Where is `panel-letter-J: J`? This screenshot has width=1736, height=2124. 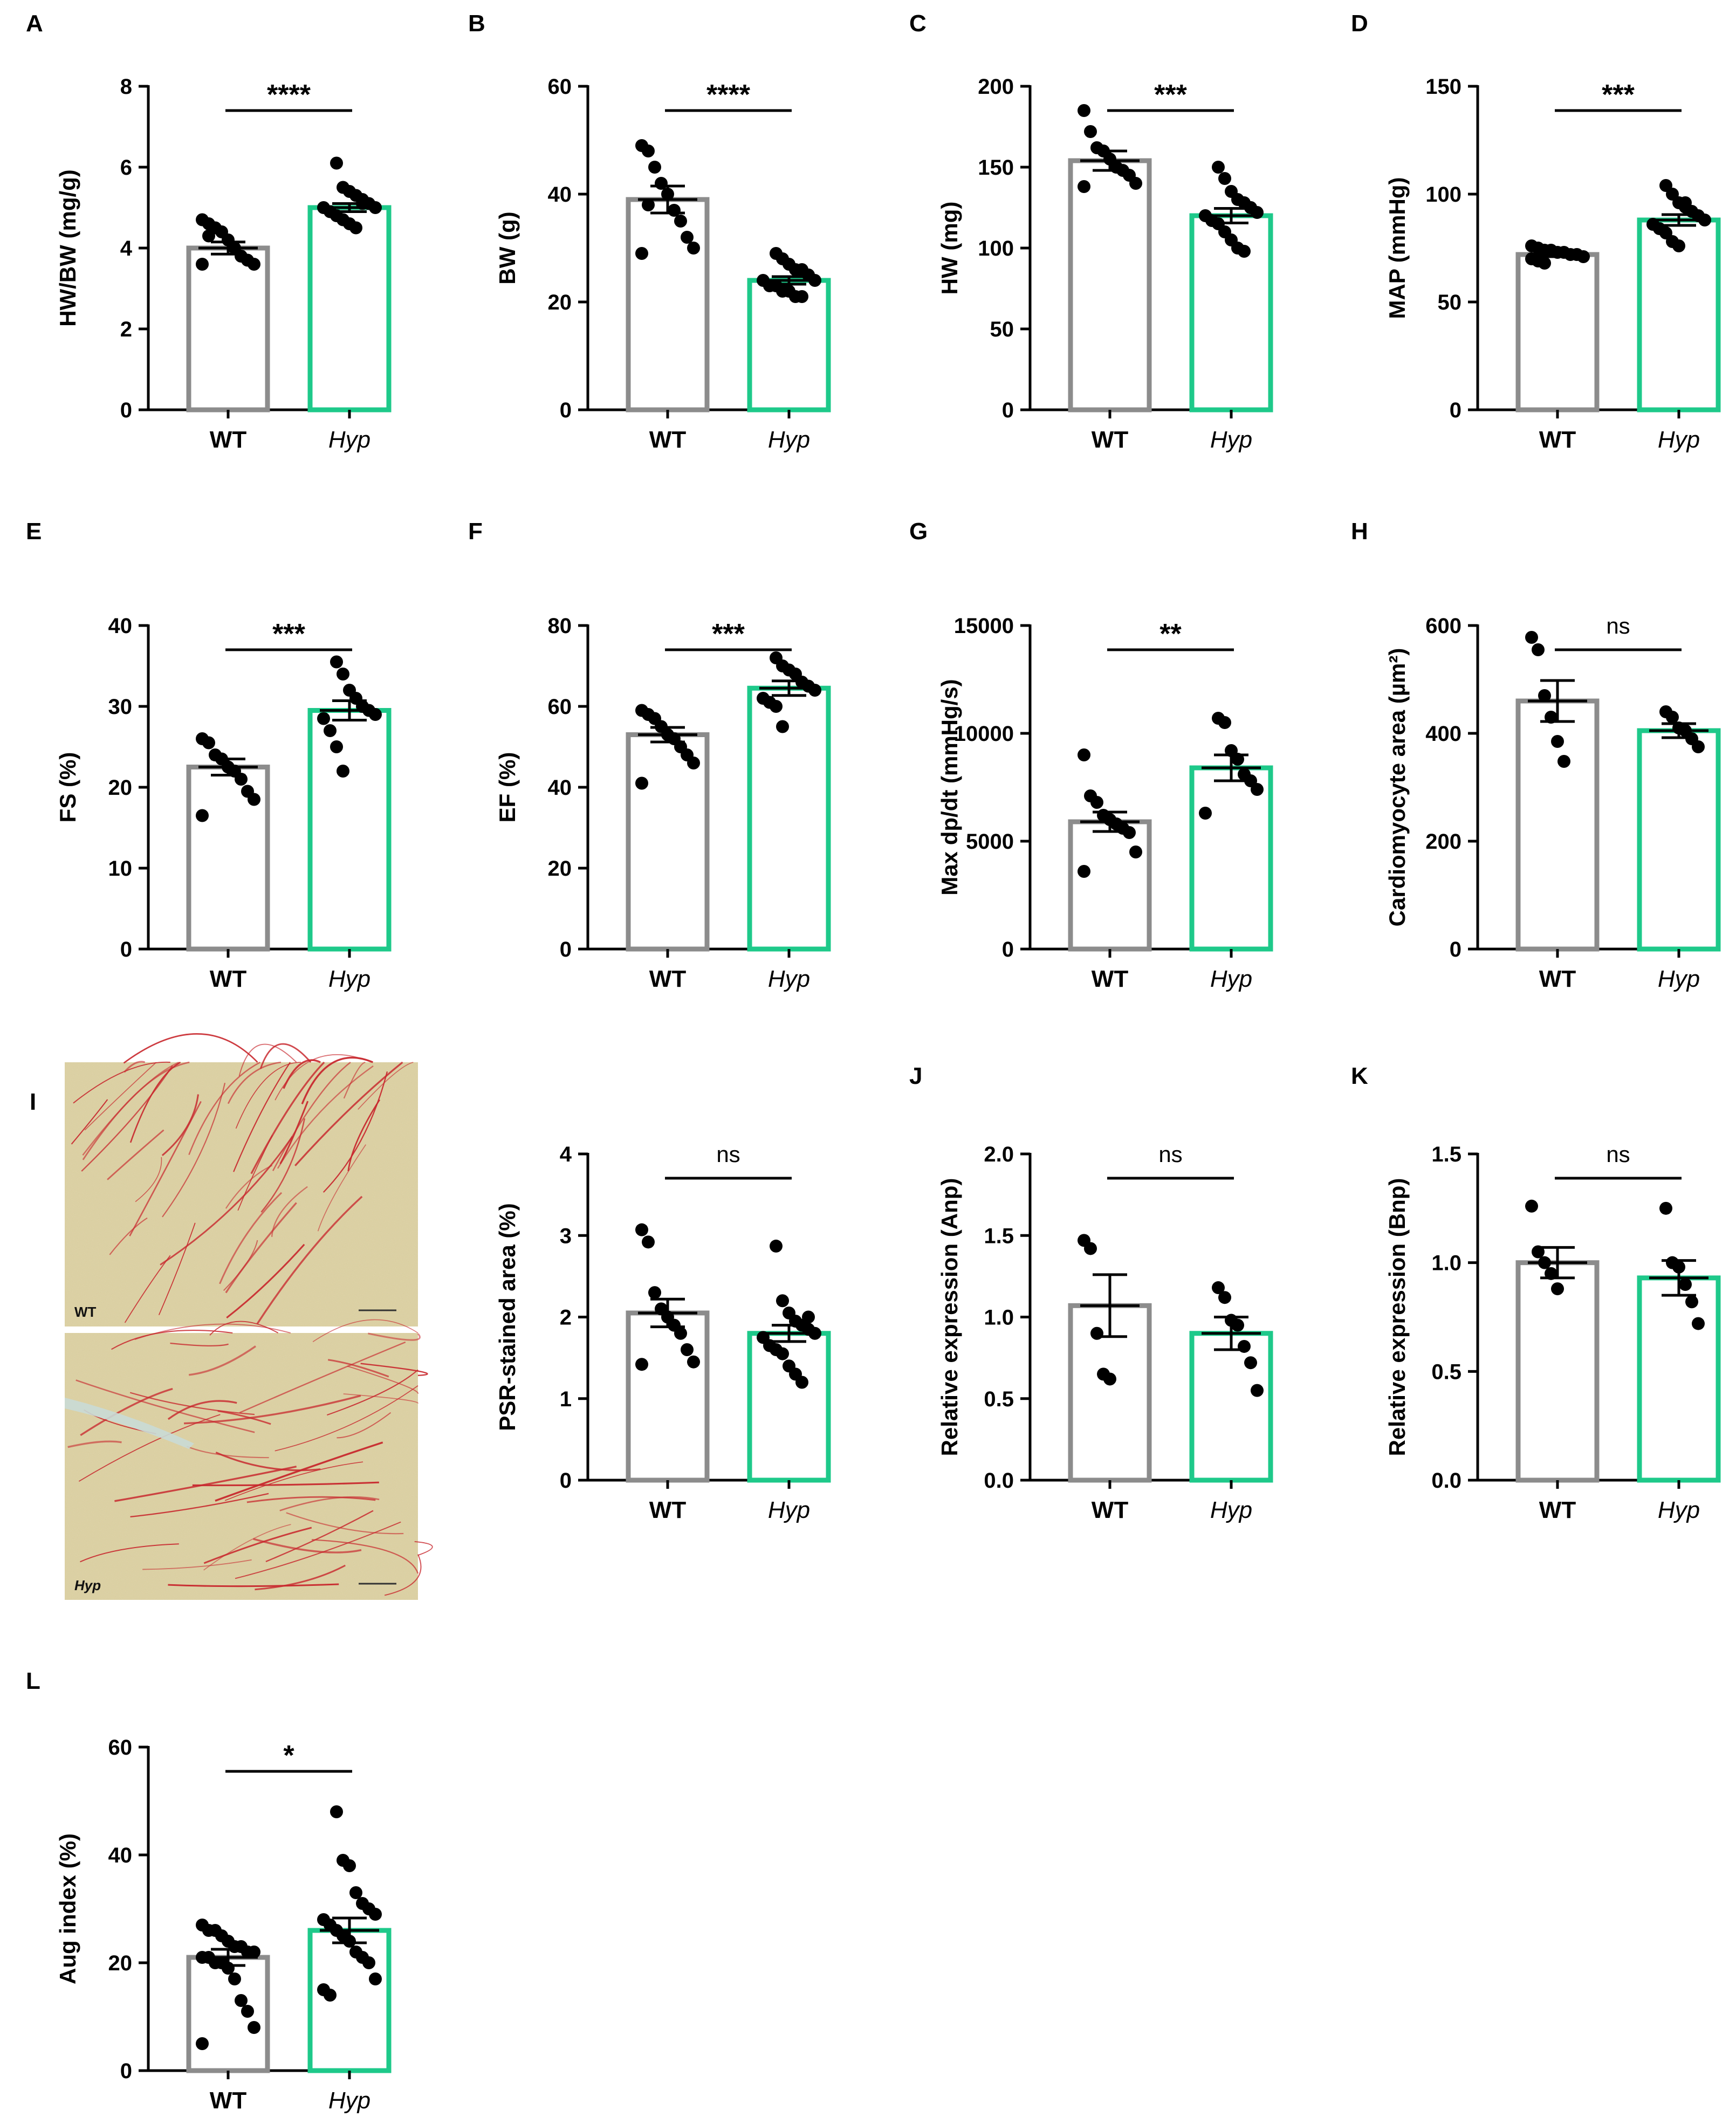 panel-letter-J: J is located at coordinates (915, 1076).